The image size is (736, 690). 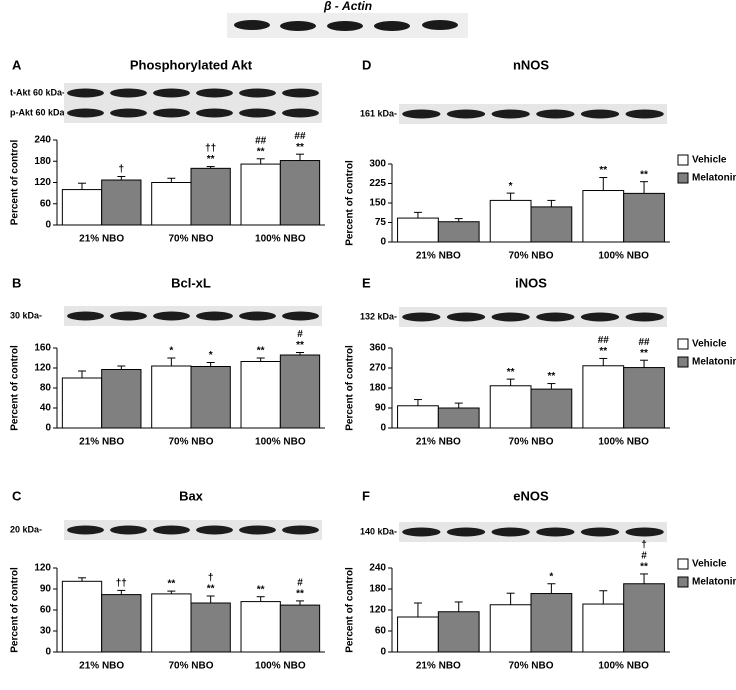 What do you see at coordinates (346, 25) in the screenshot?
I see `actin-blot` at bounding box center [346, 25].